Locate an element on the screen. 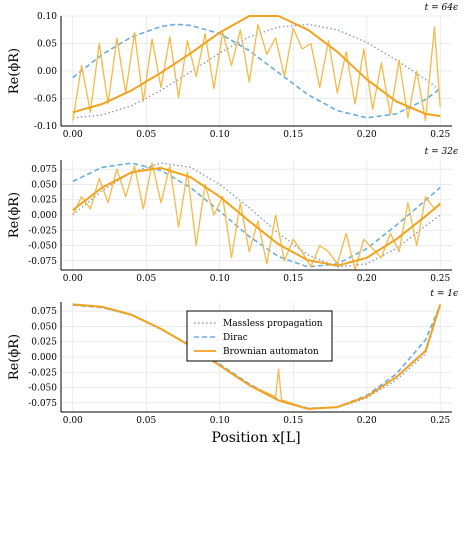 This screenshot has height=556, width=463. series-line-brownian-noisy is located at coordinates (256, 72).